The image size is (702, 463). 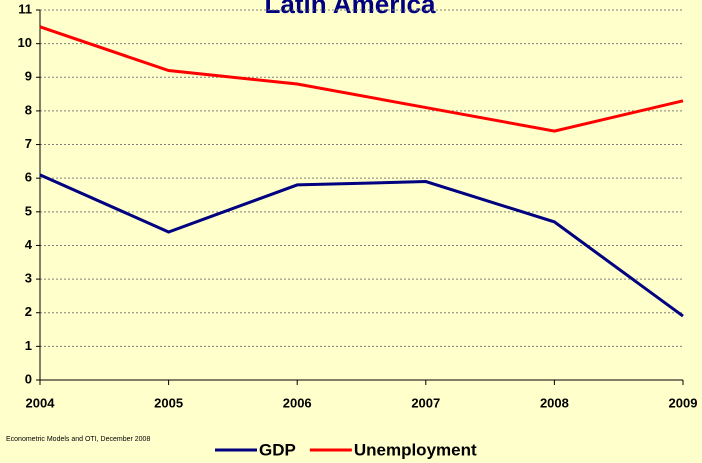 I want to click on legend-label: GDP, so click(x=277, y=449).